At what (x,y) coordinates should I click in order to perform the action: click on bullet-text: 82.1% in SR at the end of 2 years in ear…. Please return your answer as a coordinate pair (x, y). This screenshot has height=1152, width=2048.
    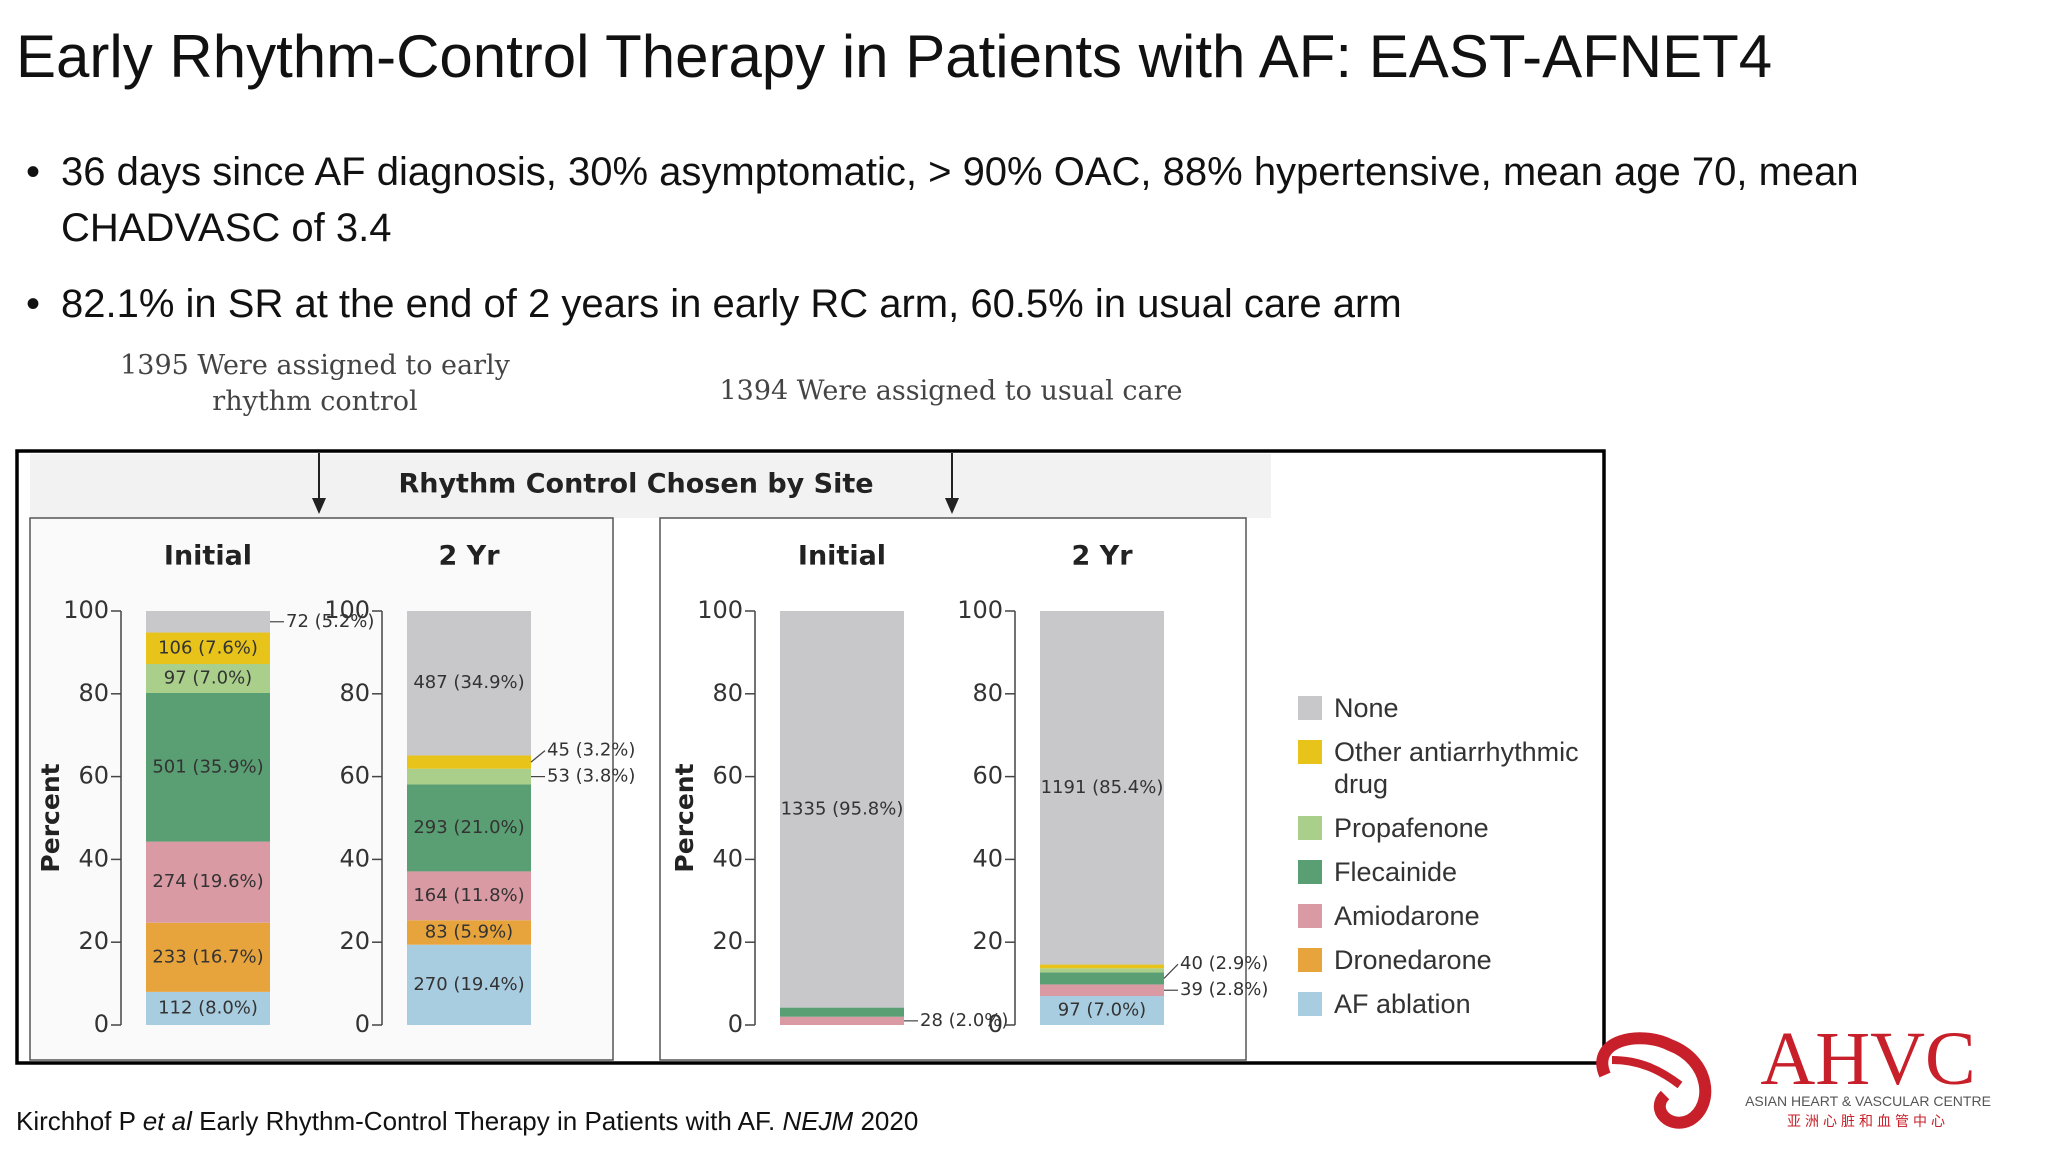
    Looking at the image, I should click on (731, 304).